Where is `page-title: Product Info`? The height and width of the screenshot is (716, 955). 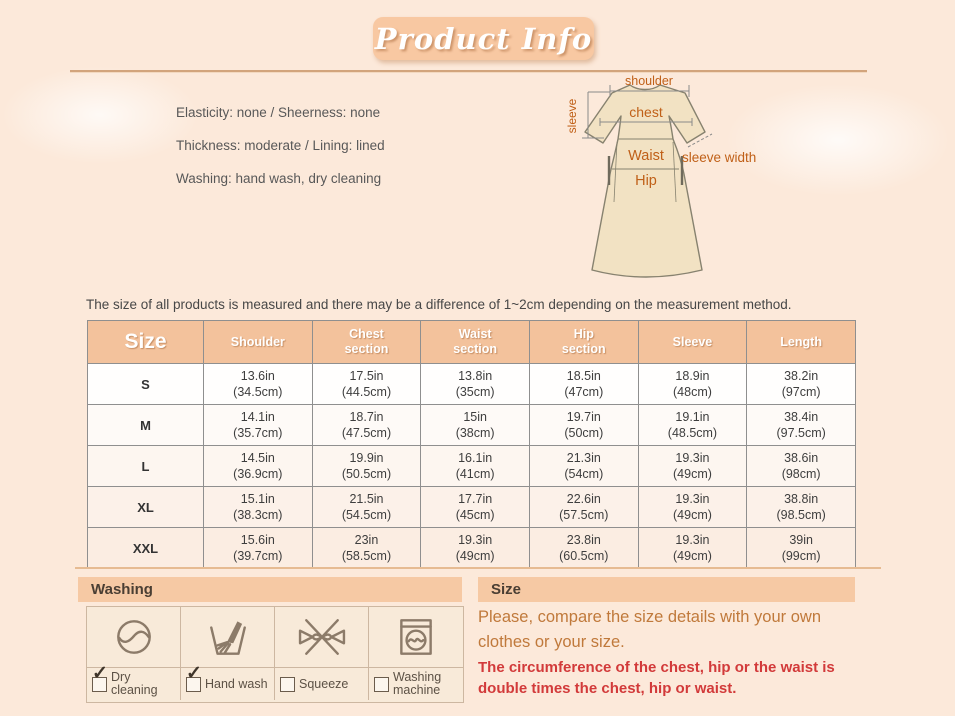 page-title: Product Info is located at coordinates (483, 38).